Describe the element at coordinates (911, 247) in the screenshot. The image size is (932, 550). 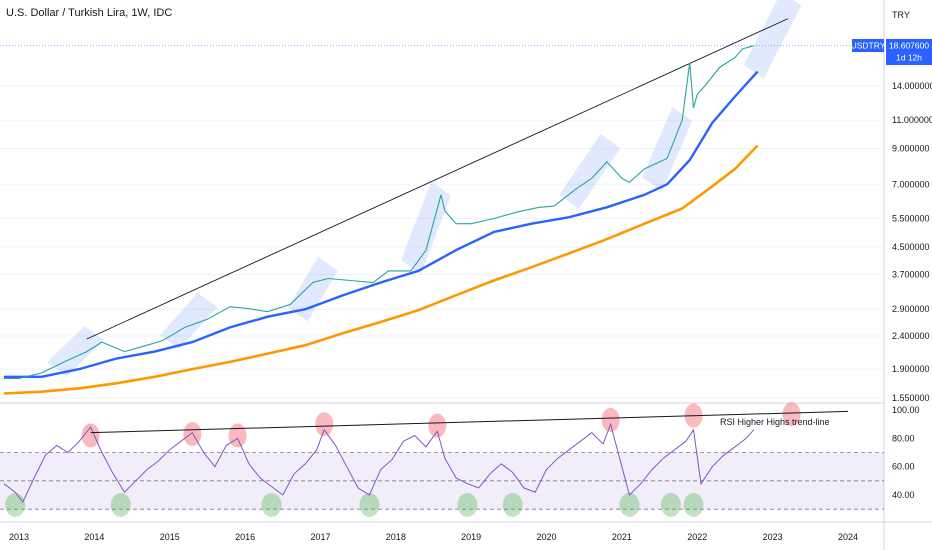
I see `price-tick-label: 4.500000` at that location.